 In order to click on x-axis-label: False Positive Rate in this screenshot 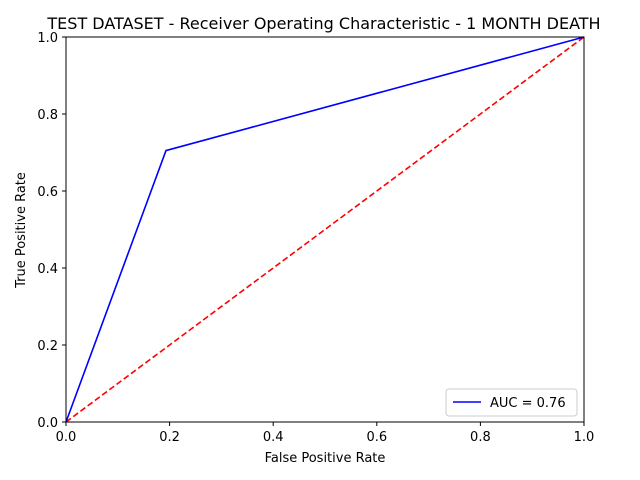, I will do `click(325, 458)`.